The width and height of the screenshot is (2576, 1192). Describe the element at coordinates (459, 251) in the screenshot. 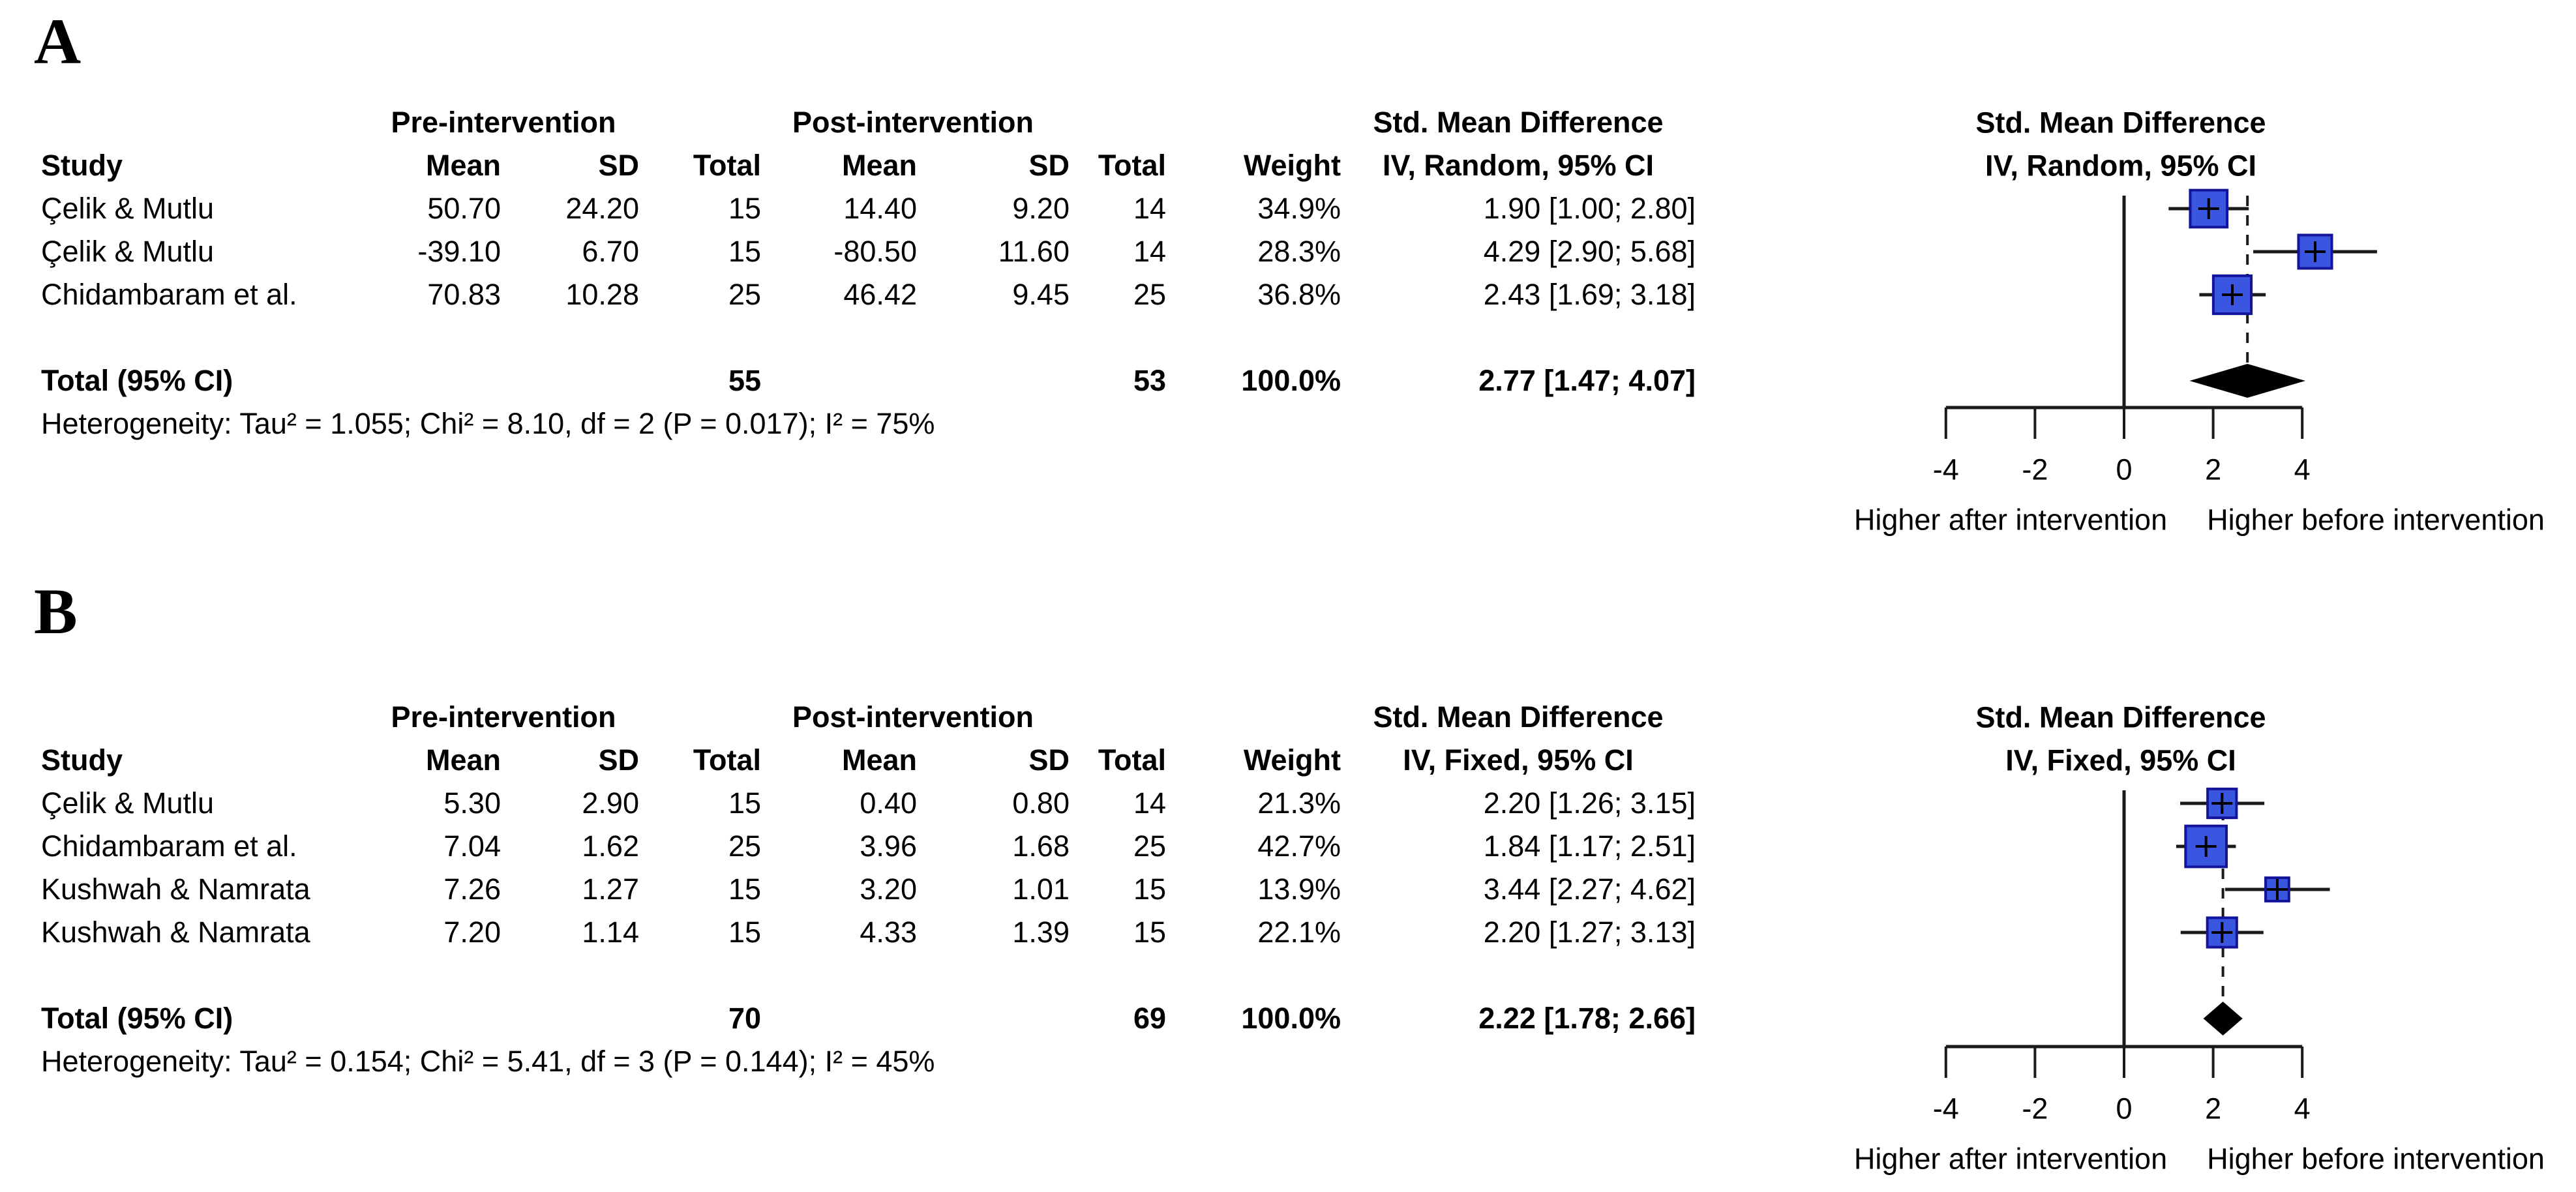

I see `study-row-cell-pre_mean: -39.10` at that location.